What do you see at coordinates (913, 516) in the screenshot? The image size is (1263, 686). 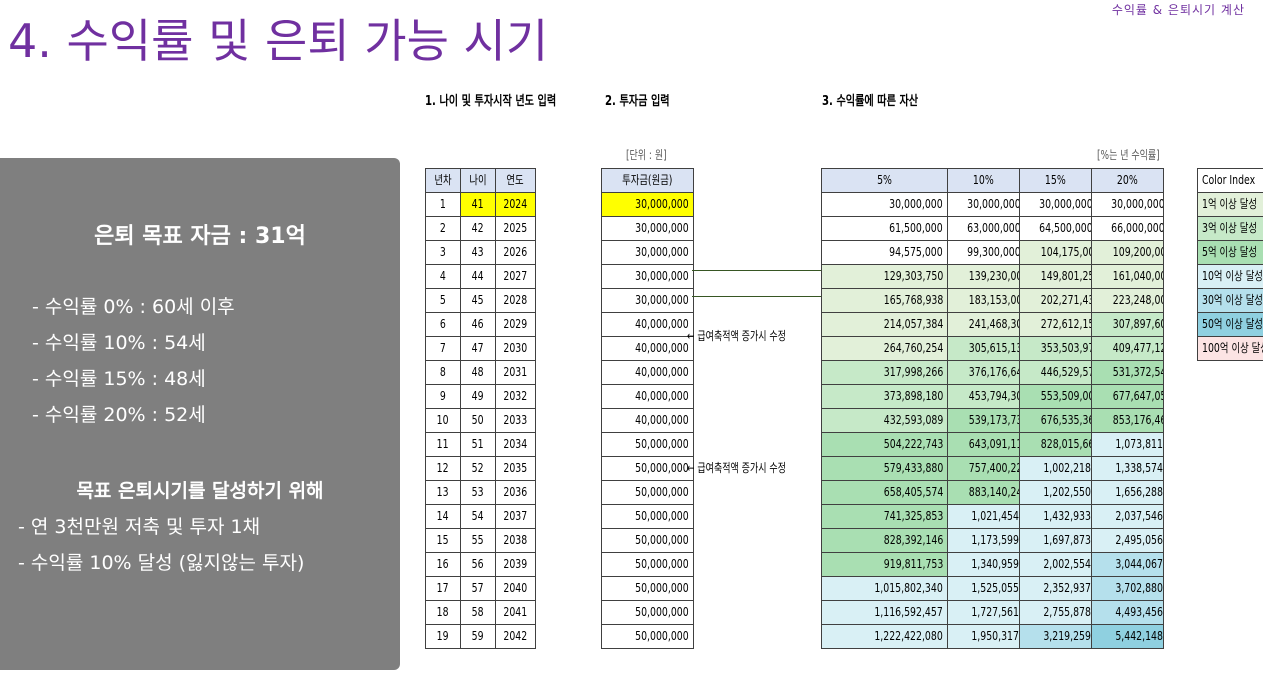 I see `asset-cell-text: 741,325,853` at bounding box center [913, 516].